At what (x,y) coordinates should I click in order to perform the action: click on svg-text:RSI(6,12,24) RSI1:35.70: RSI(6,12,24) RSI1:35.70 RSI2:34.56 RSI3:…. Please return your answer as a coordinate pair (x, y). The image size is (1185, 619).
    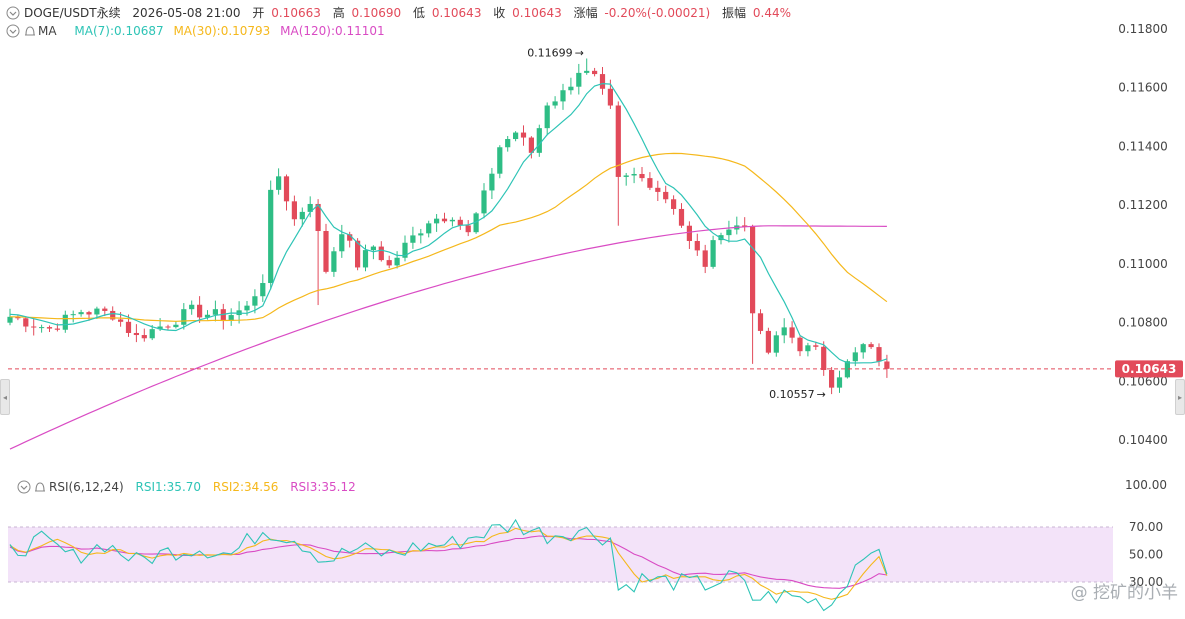
    Looking at the image, I should click on (202, 487).